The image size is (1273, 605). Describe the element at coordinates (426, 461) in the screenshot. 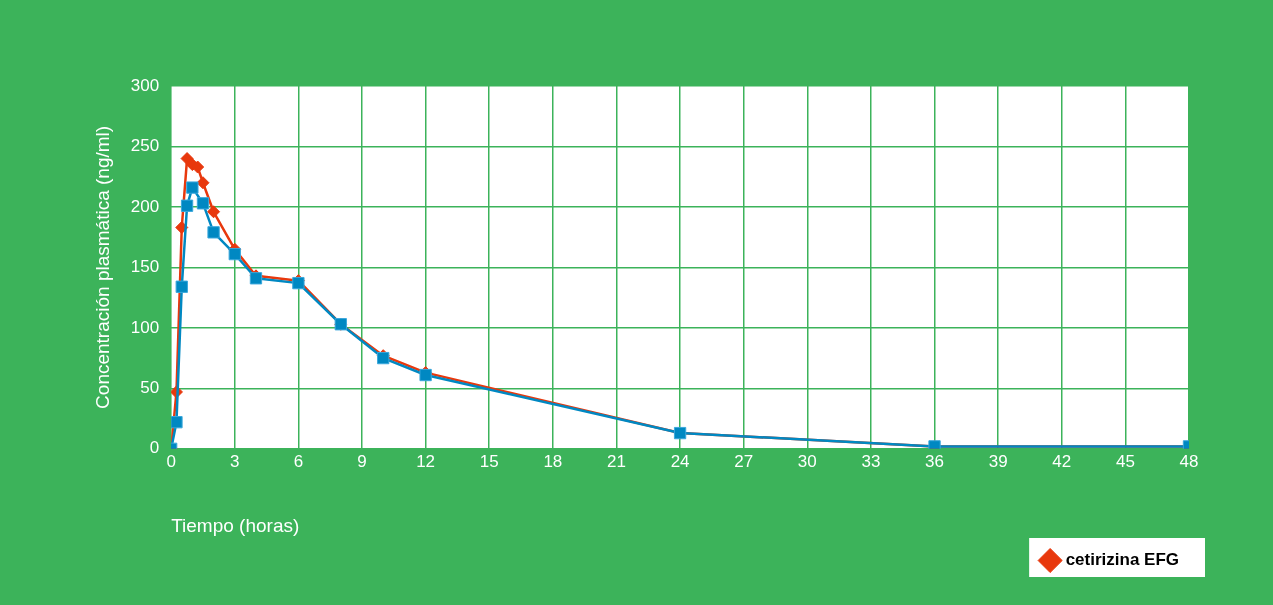

I see `x-tick-label: 12` at that location.